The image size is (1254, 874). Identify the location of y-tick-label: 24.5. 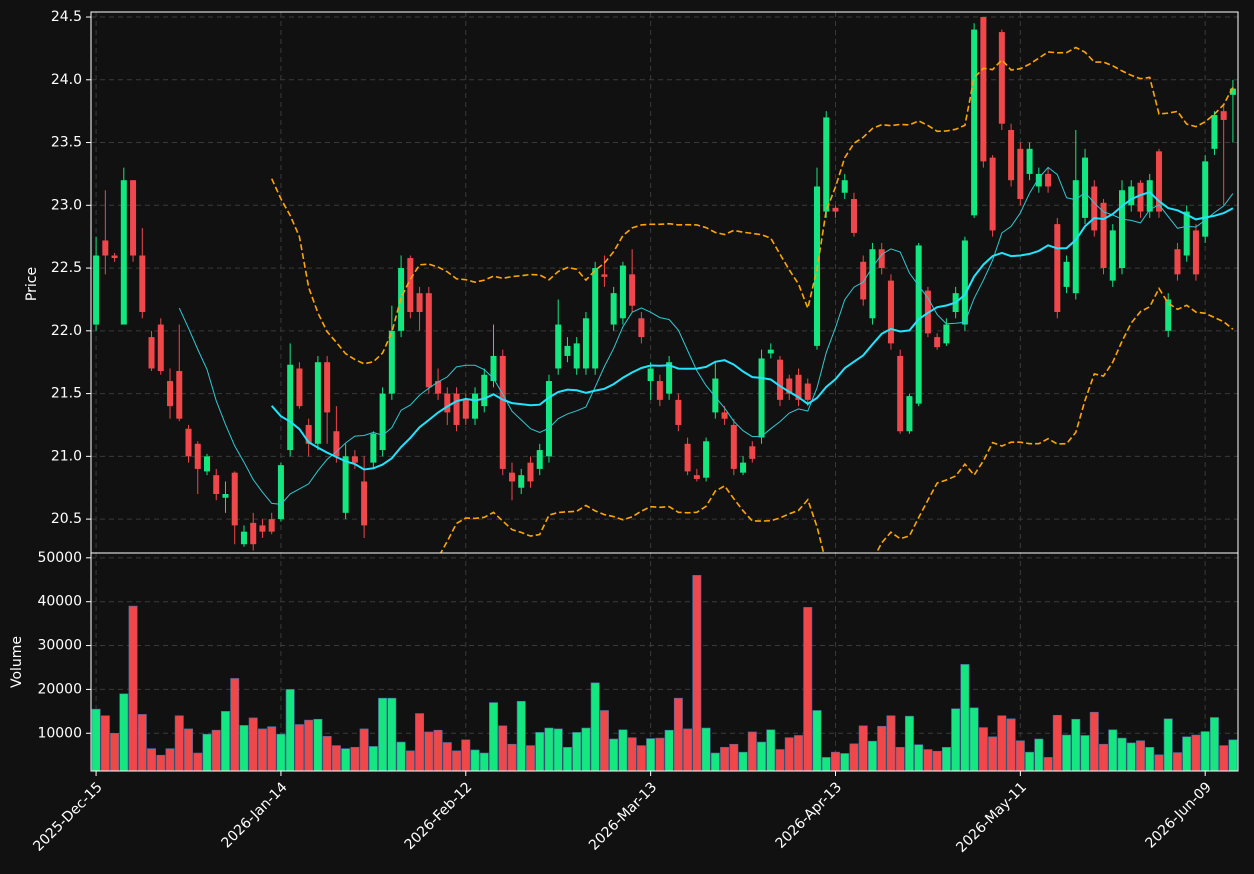
(66, 17).